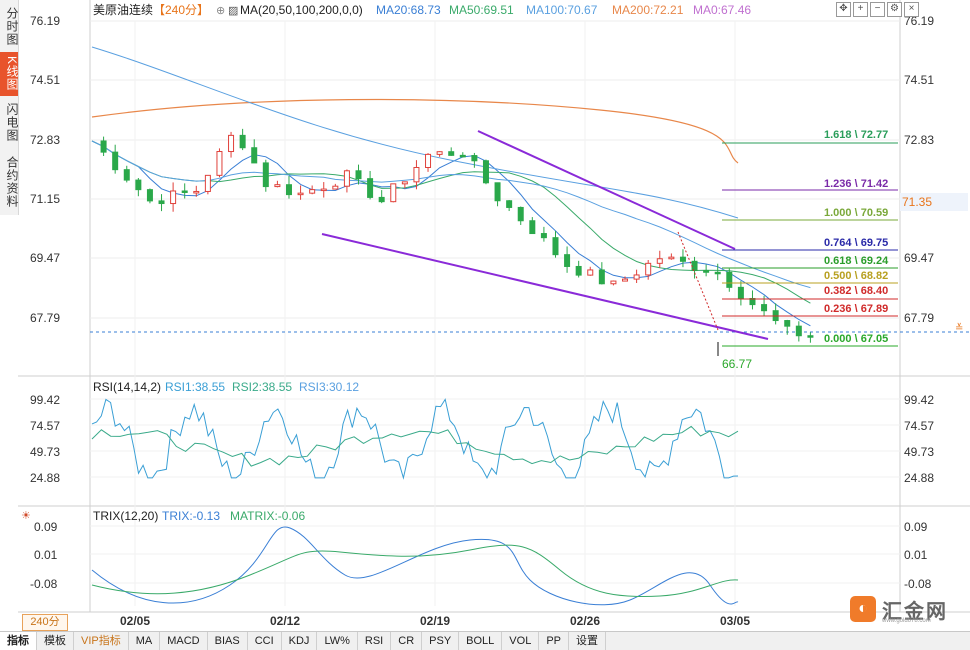  Describe the element at coordinates (856, 309) in the screenshot. I see `fib-label: 0.236 \ 67.89` at that location.